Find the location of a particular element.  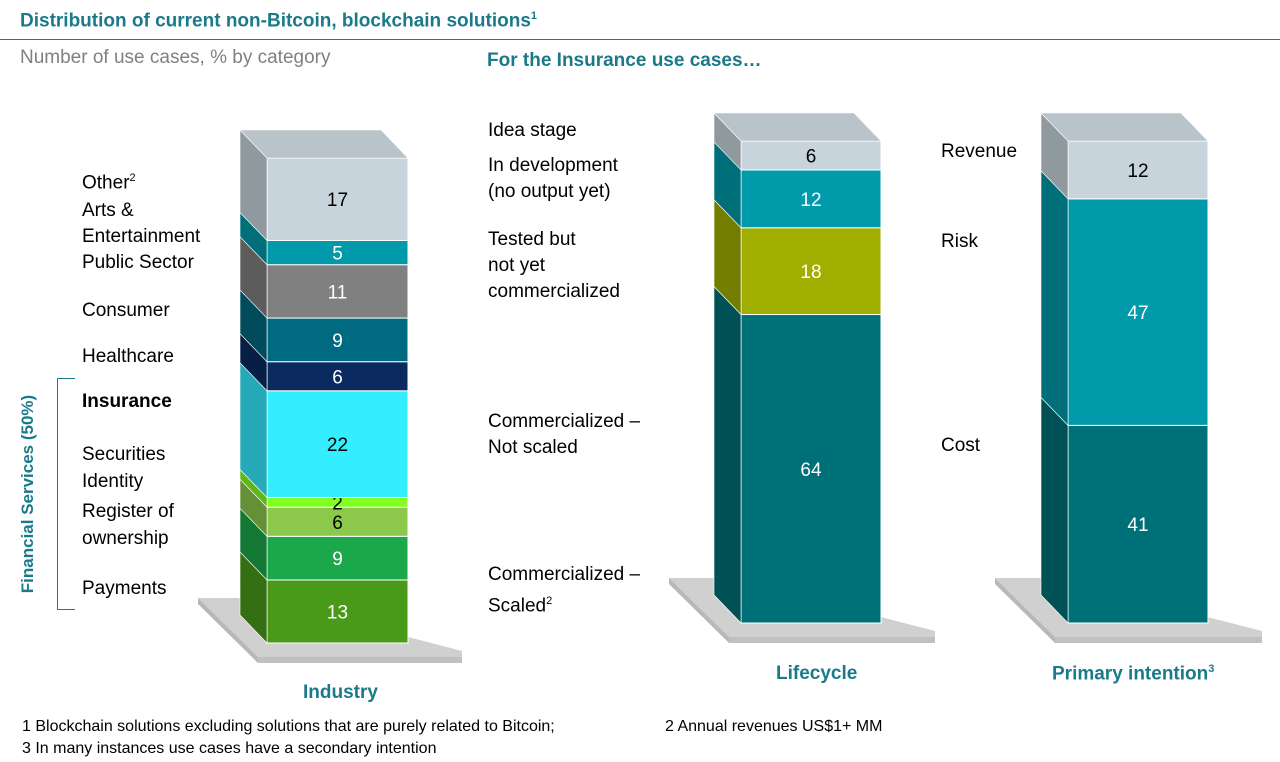

label-not-scaled-line2: Not scaled is located at coordinates (533, 447).